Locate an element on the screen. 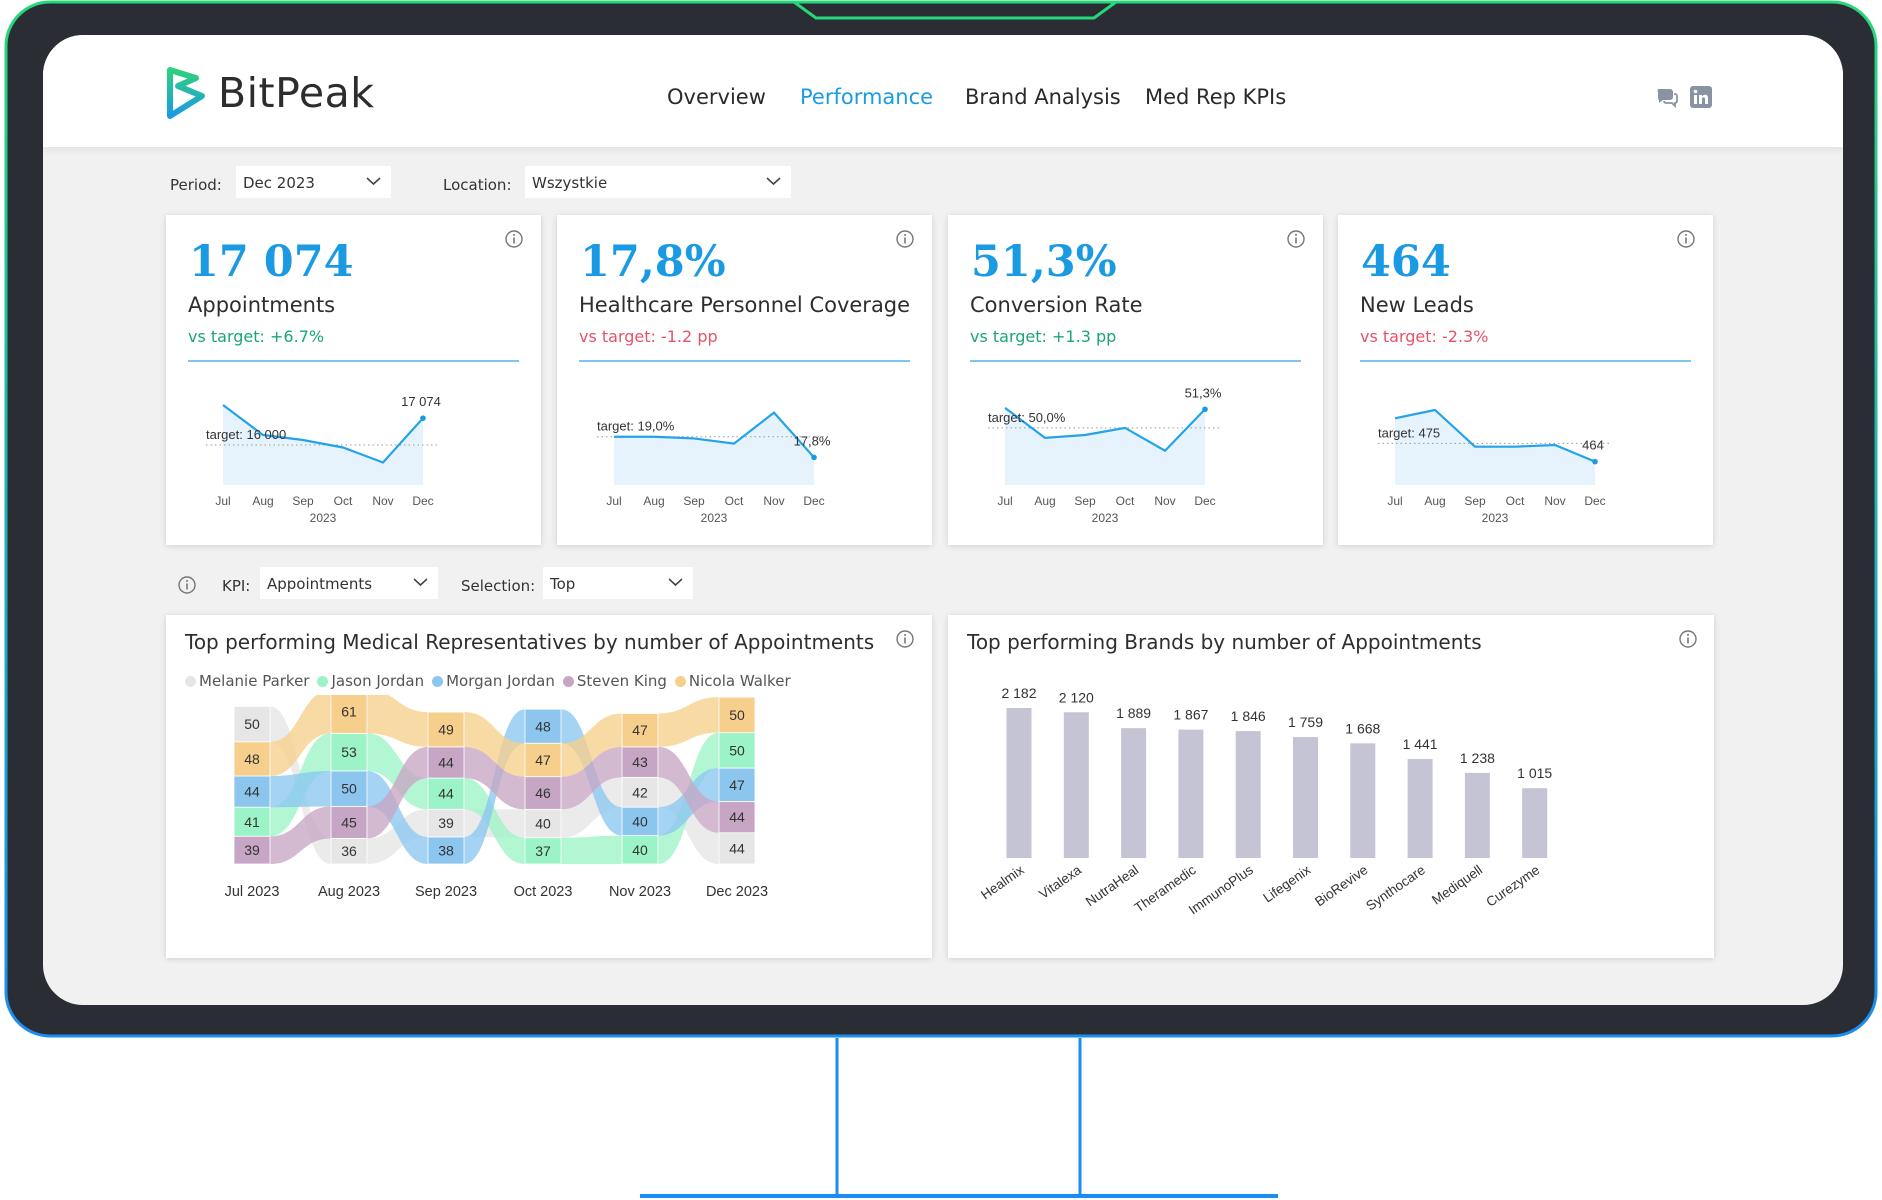  segment-value-label: 42 is located at coordinates (640, 792).